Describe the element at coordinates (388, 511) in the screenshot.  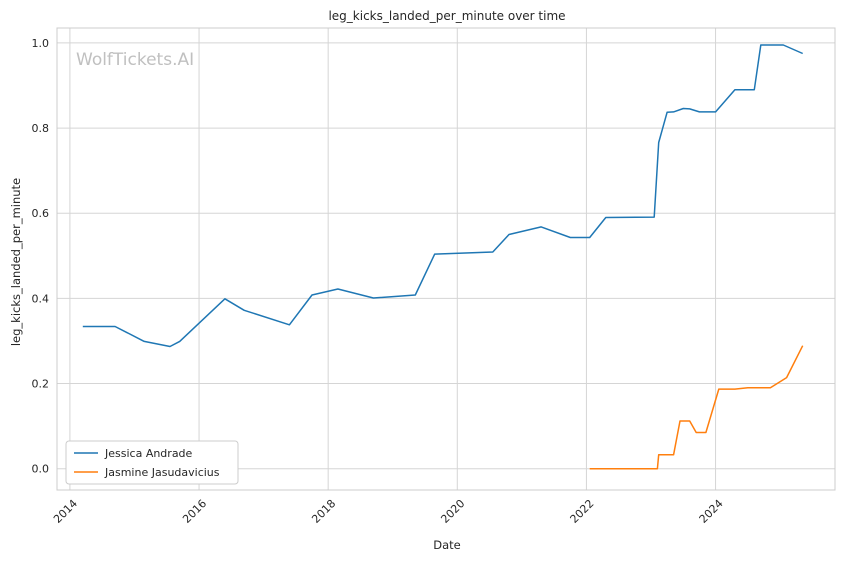
I see `x-axis-ticks: 2014 2016 2018 2020 2022 2024` at that location.